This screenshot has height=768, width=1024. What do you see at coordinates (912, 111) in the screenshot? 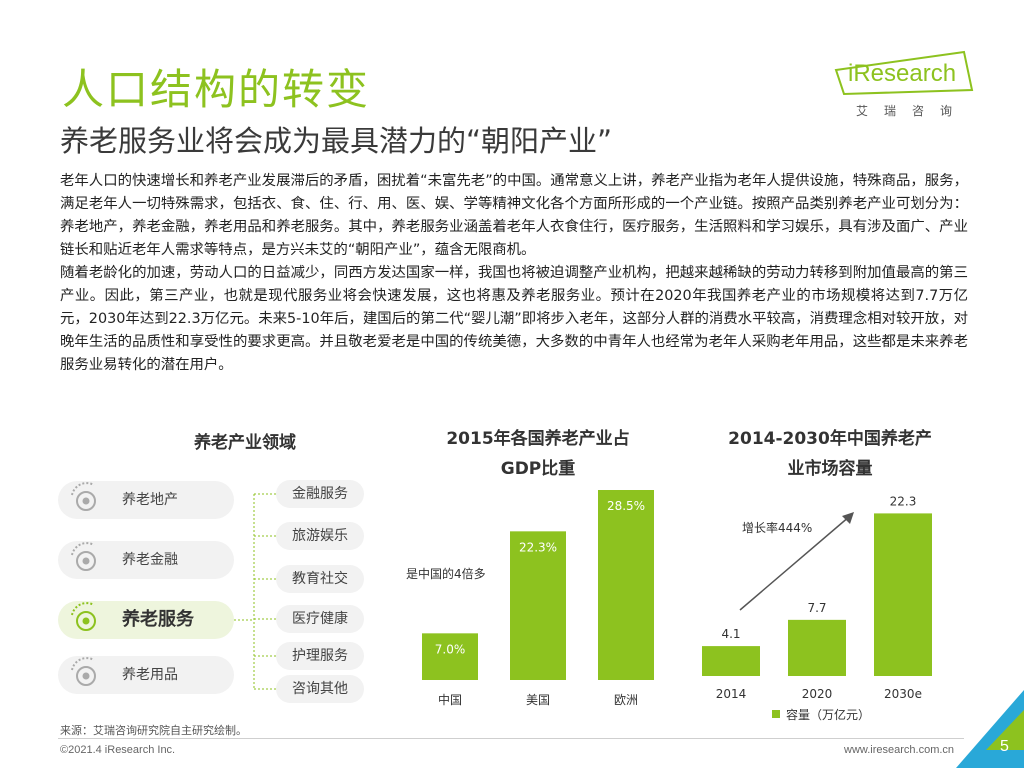
I see `logo-subtitle: 艾瑞咨询` at bounding box center [912, 111].